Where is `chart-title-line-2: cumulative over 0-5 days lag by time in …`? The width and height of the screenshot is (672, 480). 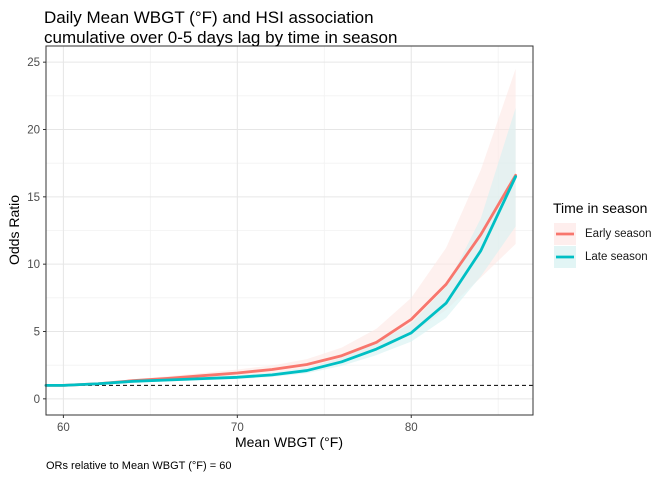 chart-title-line-2: cumulative over 0-5 days lag by time in … is located at coordinates (221, 37).